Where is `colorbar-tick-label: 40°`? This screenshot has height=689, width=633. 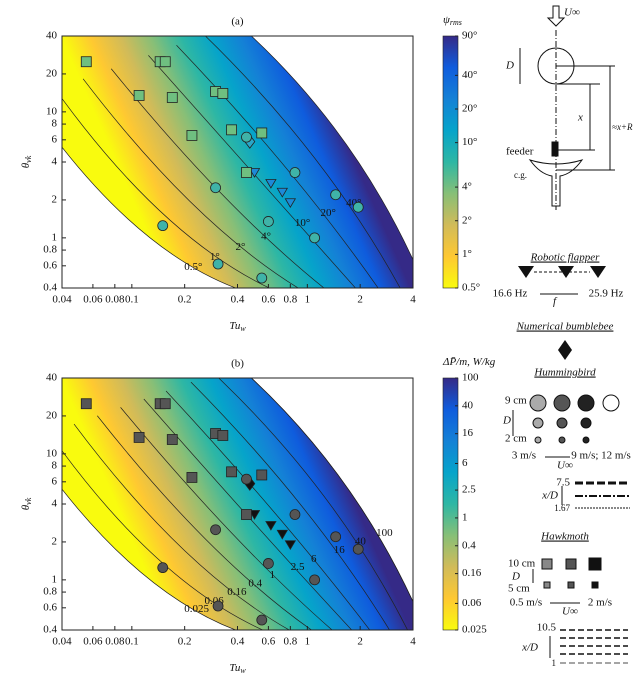 colorbar-tick-label: 40° is located at coordinates (469, 75).